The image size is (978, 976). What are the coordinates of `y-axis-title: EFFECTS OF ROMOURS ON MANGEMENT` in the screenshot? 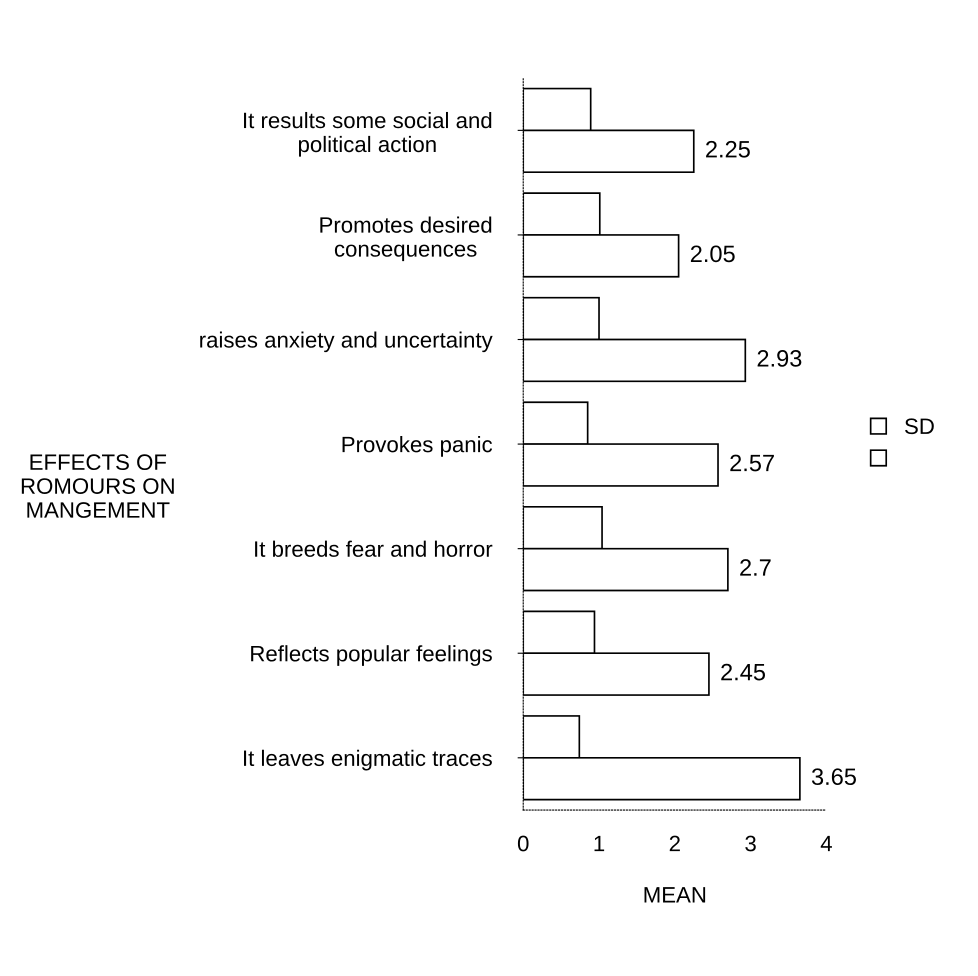 It's located at (98, 486).